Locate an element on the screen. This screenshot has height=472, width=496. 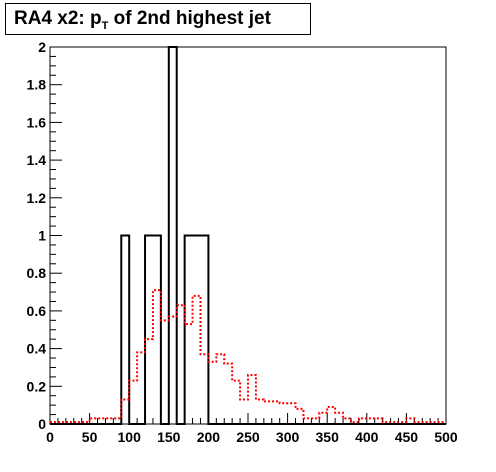
x-tick-label: 200 is located at coordinates (209, 437).